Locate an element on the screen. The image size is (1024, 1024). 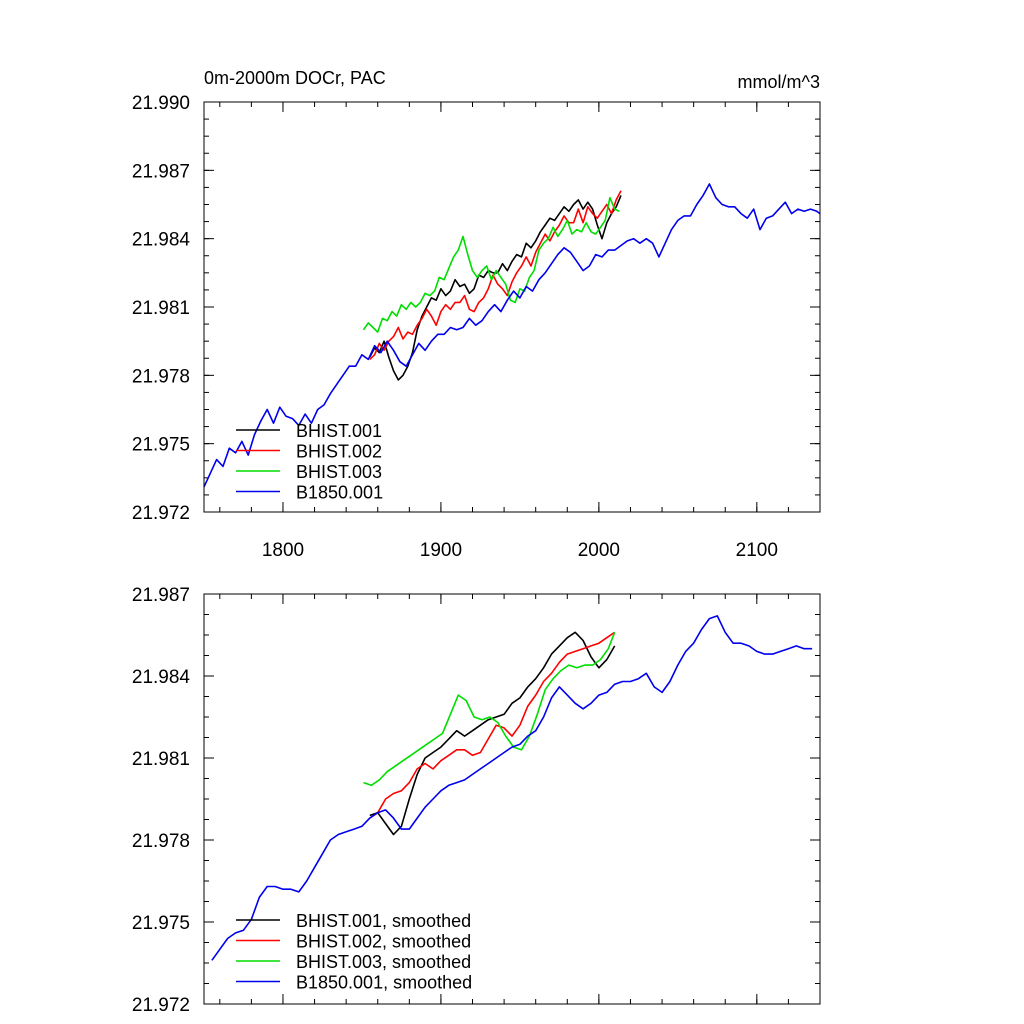
legend-label: BHIST.003 is located at coordinates (339, 472).